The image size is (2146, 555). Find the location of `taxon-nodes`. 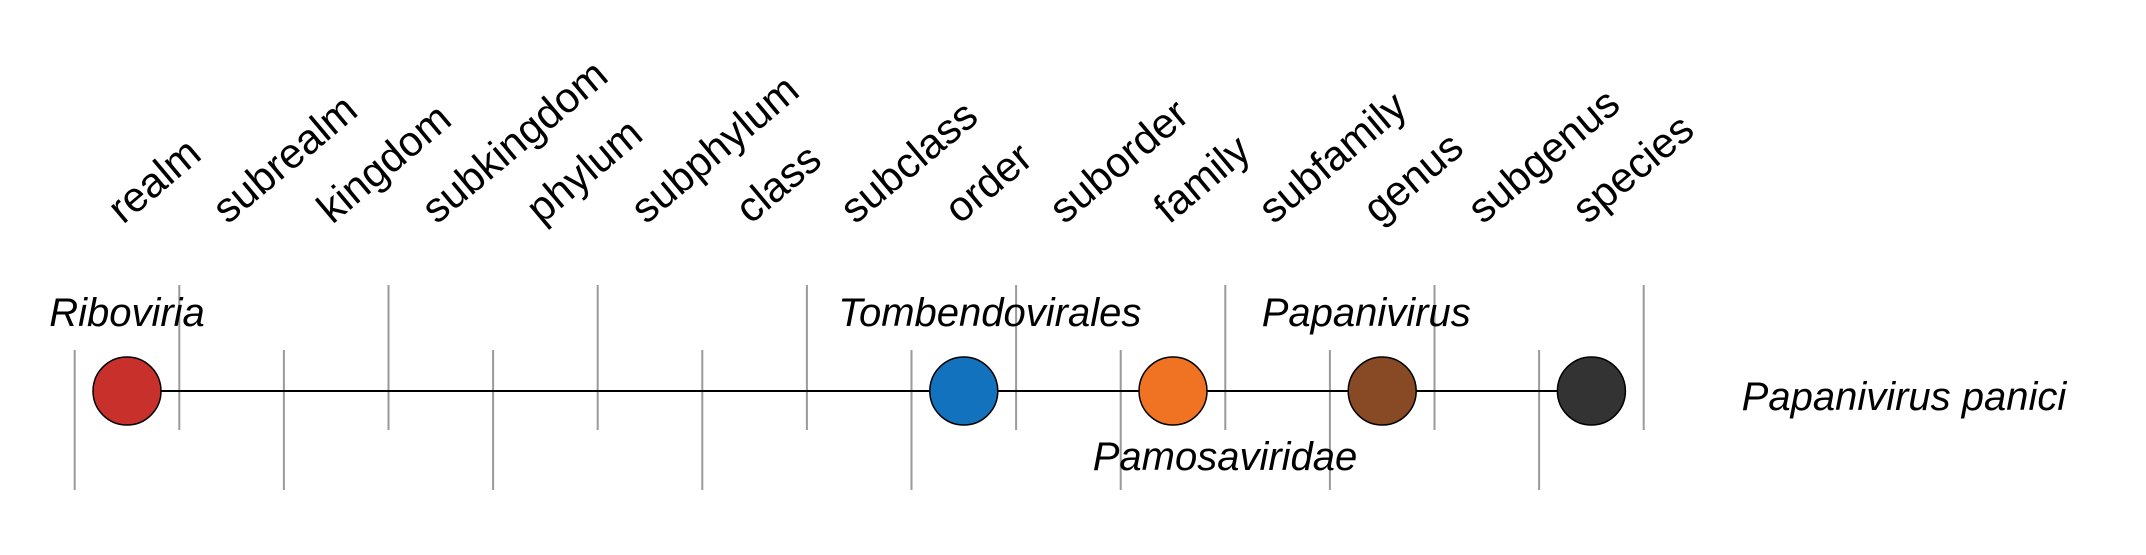

taxon-nodes is located at coordinates (859, 391).